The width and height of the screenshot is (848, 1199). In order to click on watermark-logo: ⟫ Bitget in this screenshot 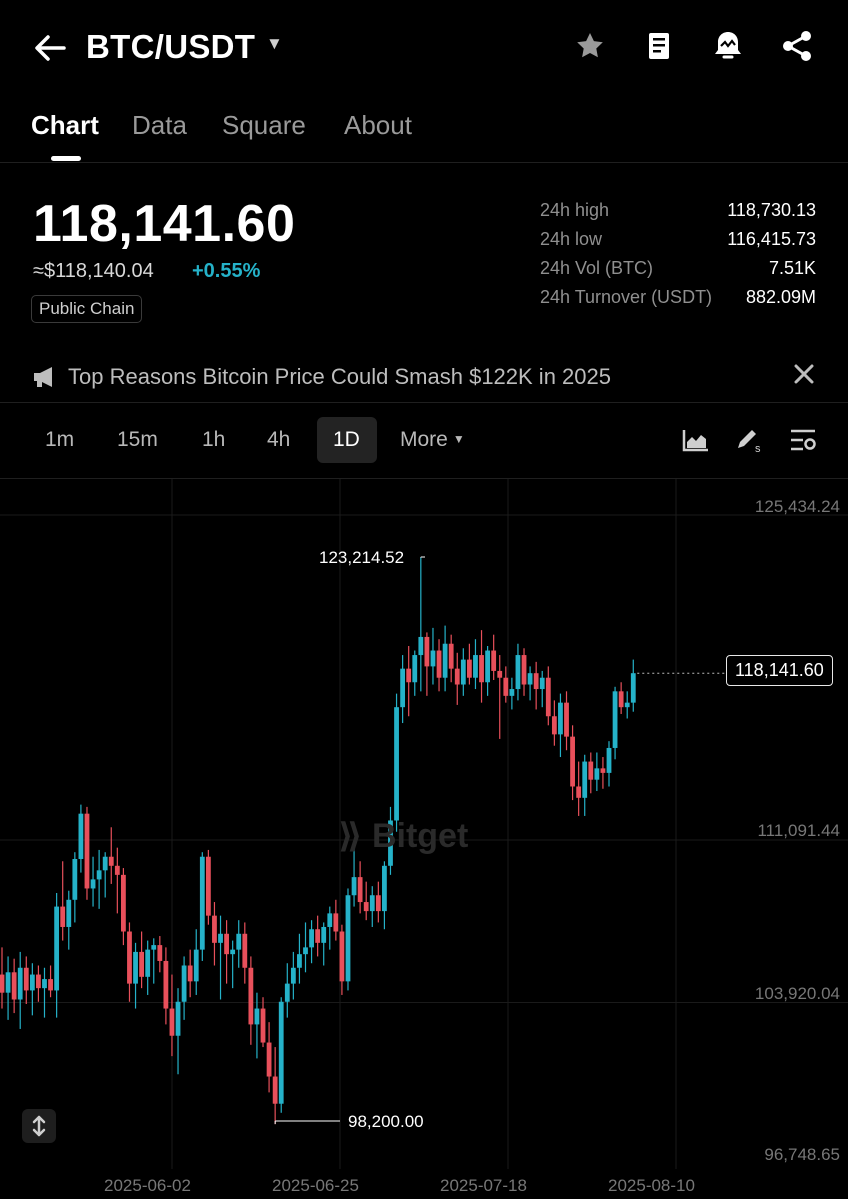, I will do `click(403, 836)`.